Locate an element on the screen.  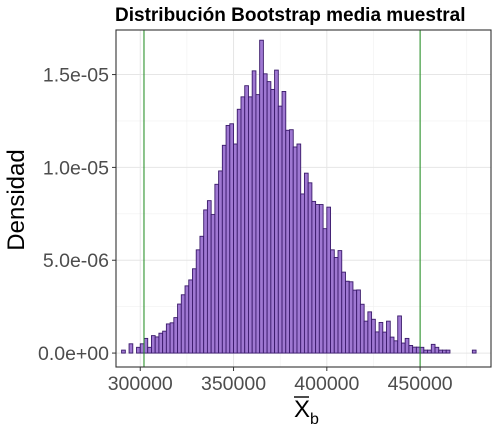
y-tick-label: 0.0e+00 is located at coordinates (73, 354).